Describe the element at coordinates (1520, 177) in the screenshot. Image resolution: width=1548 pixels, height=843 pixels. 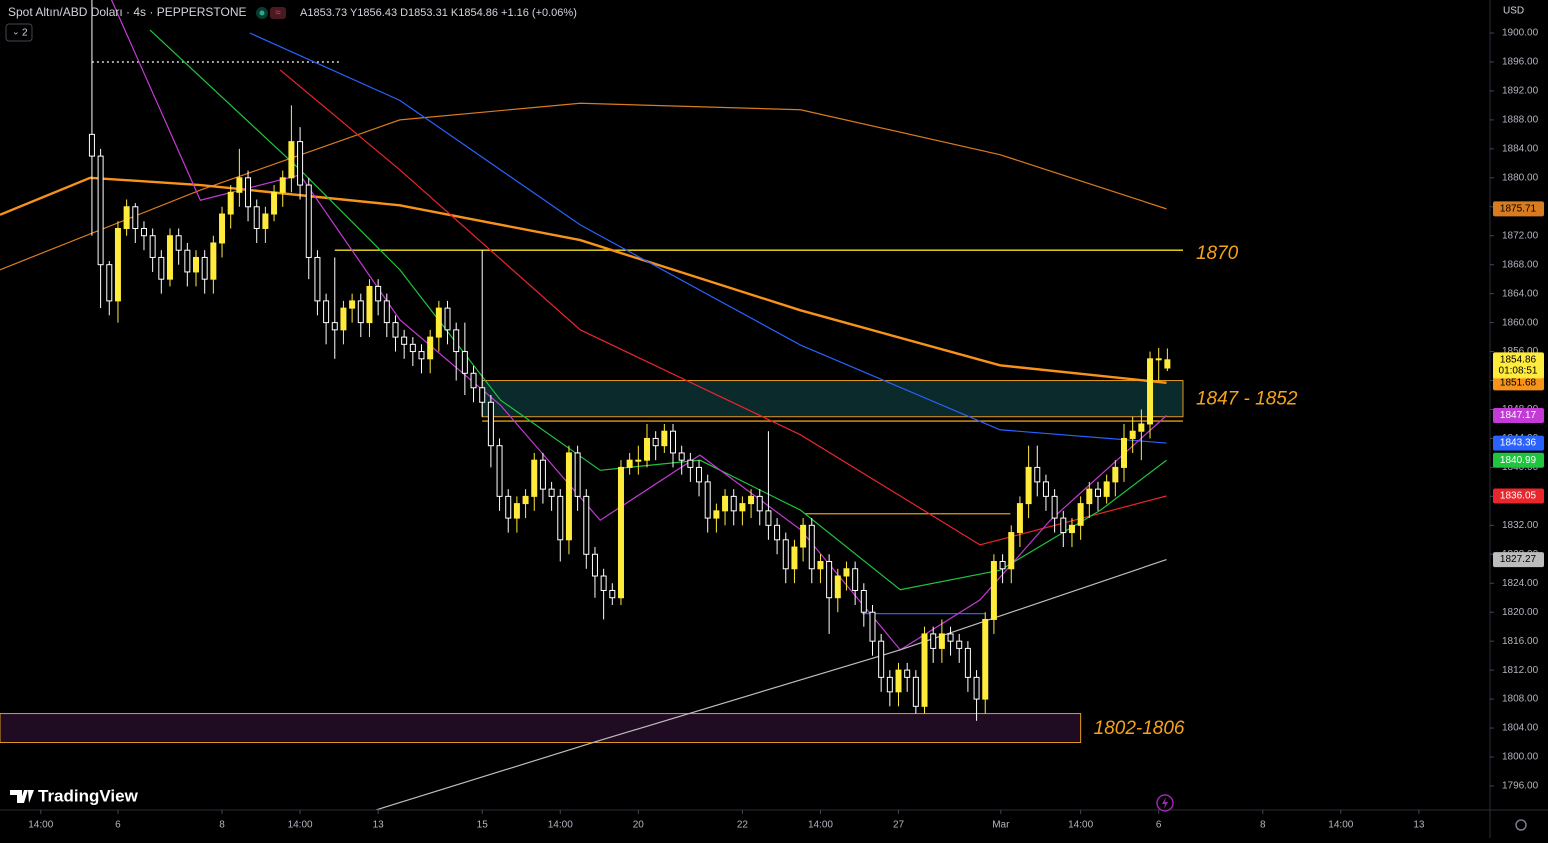
I see `y-tick-label: 1880.00` at that location.